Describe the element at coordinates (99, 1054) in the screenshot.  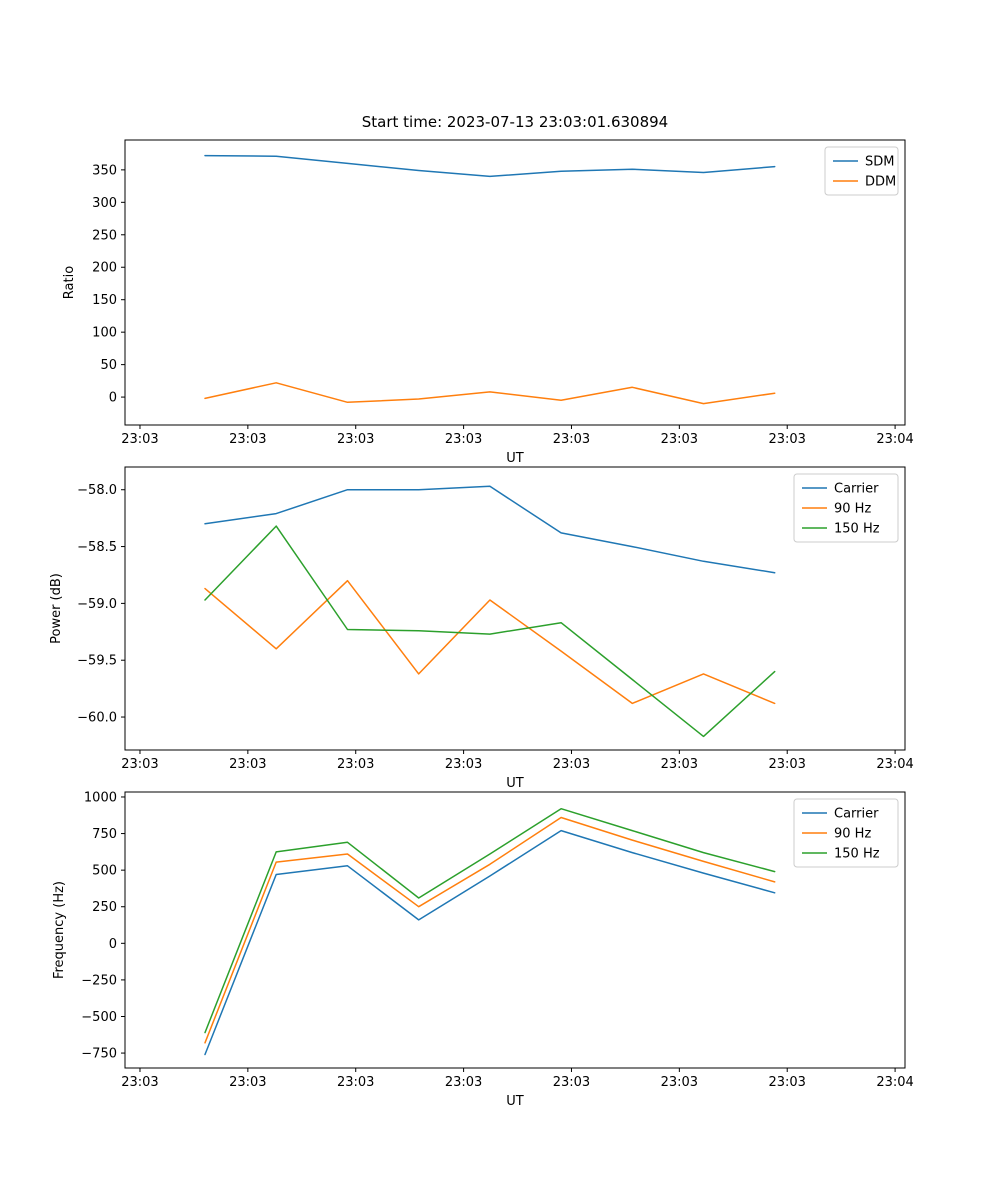
I see `y-tick-label: −750` at that location.